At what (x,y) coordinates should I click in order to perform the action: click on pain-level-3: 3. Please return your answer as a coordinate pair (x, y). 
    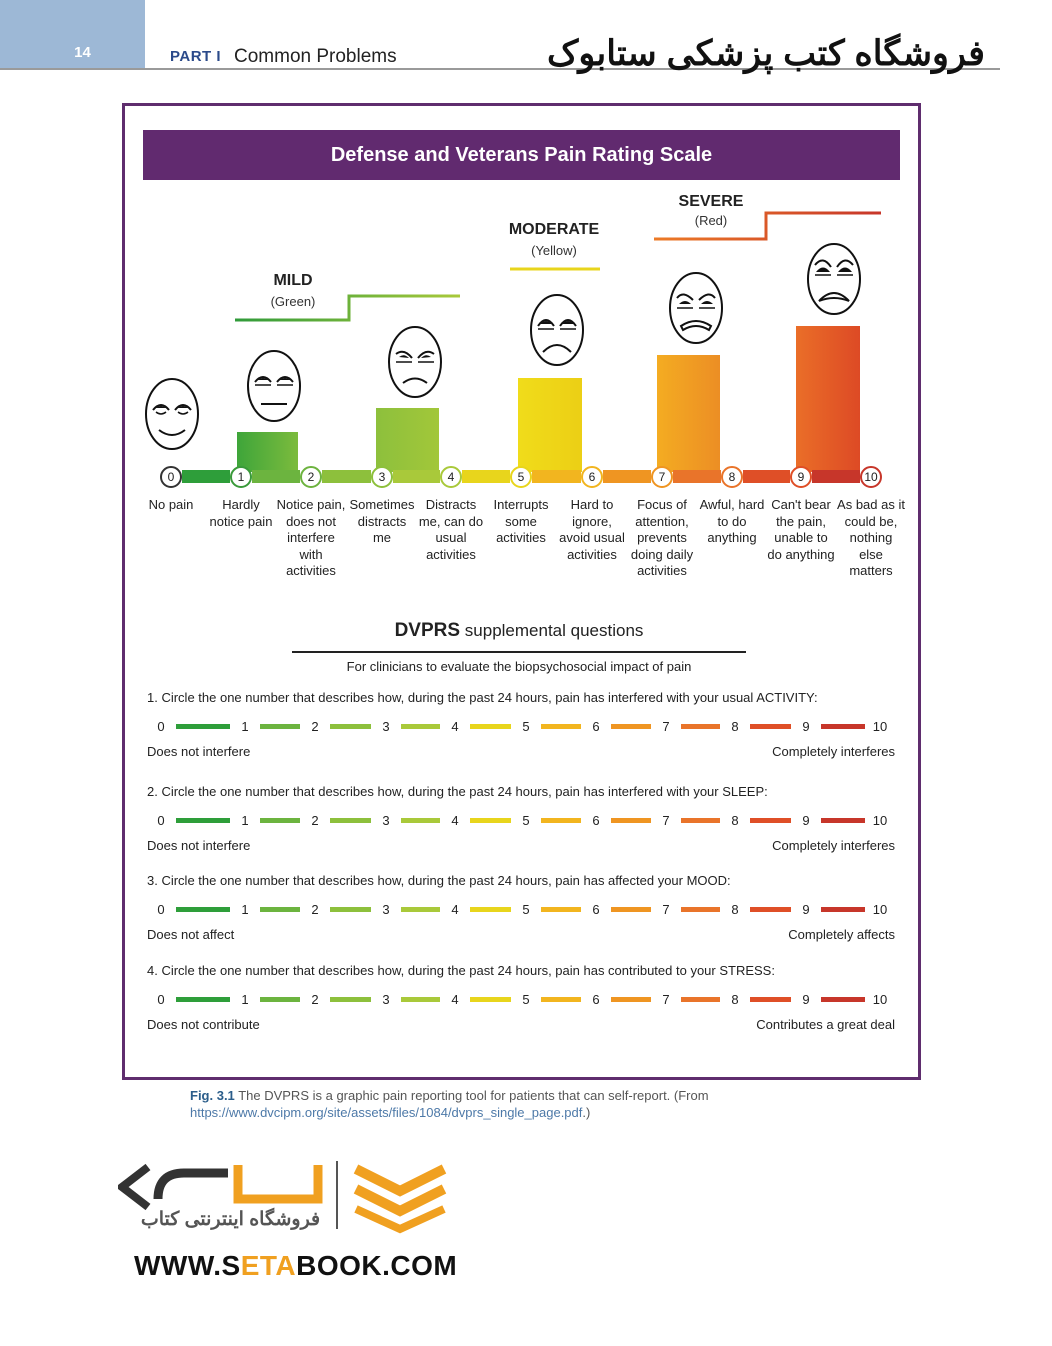
    Looking at the image, I should click on (382, 477).